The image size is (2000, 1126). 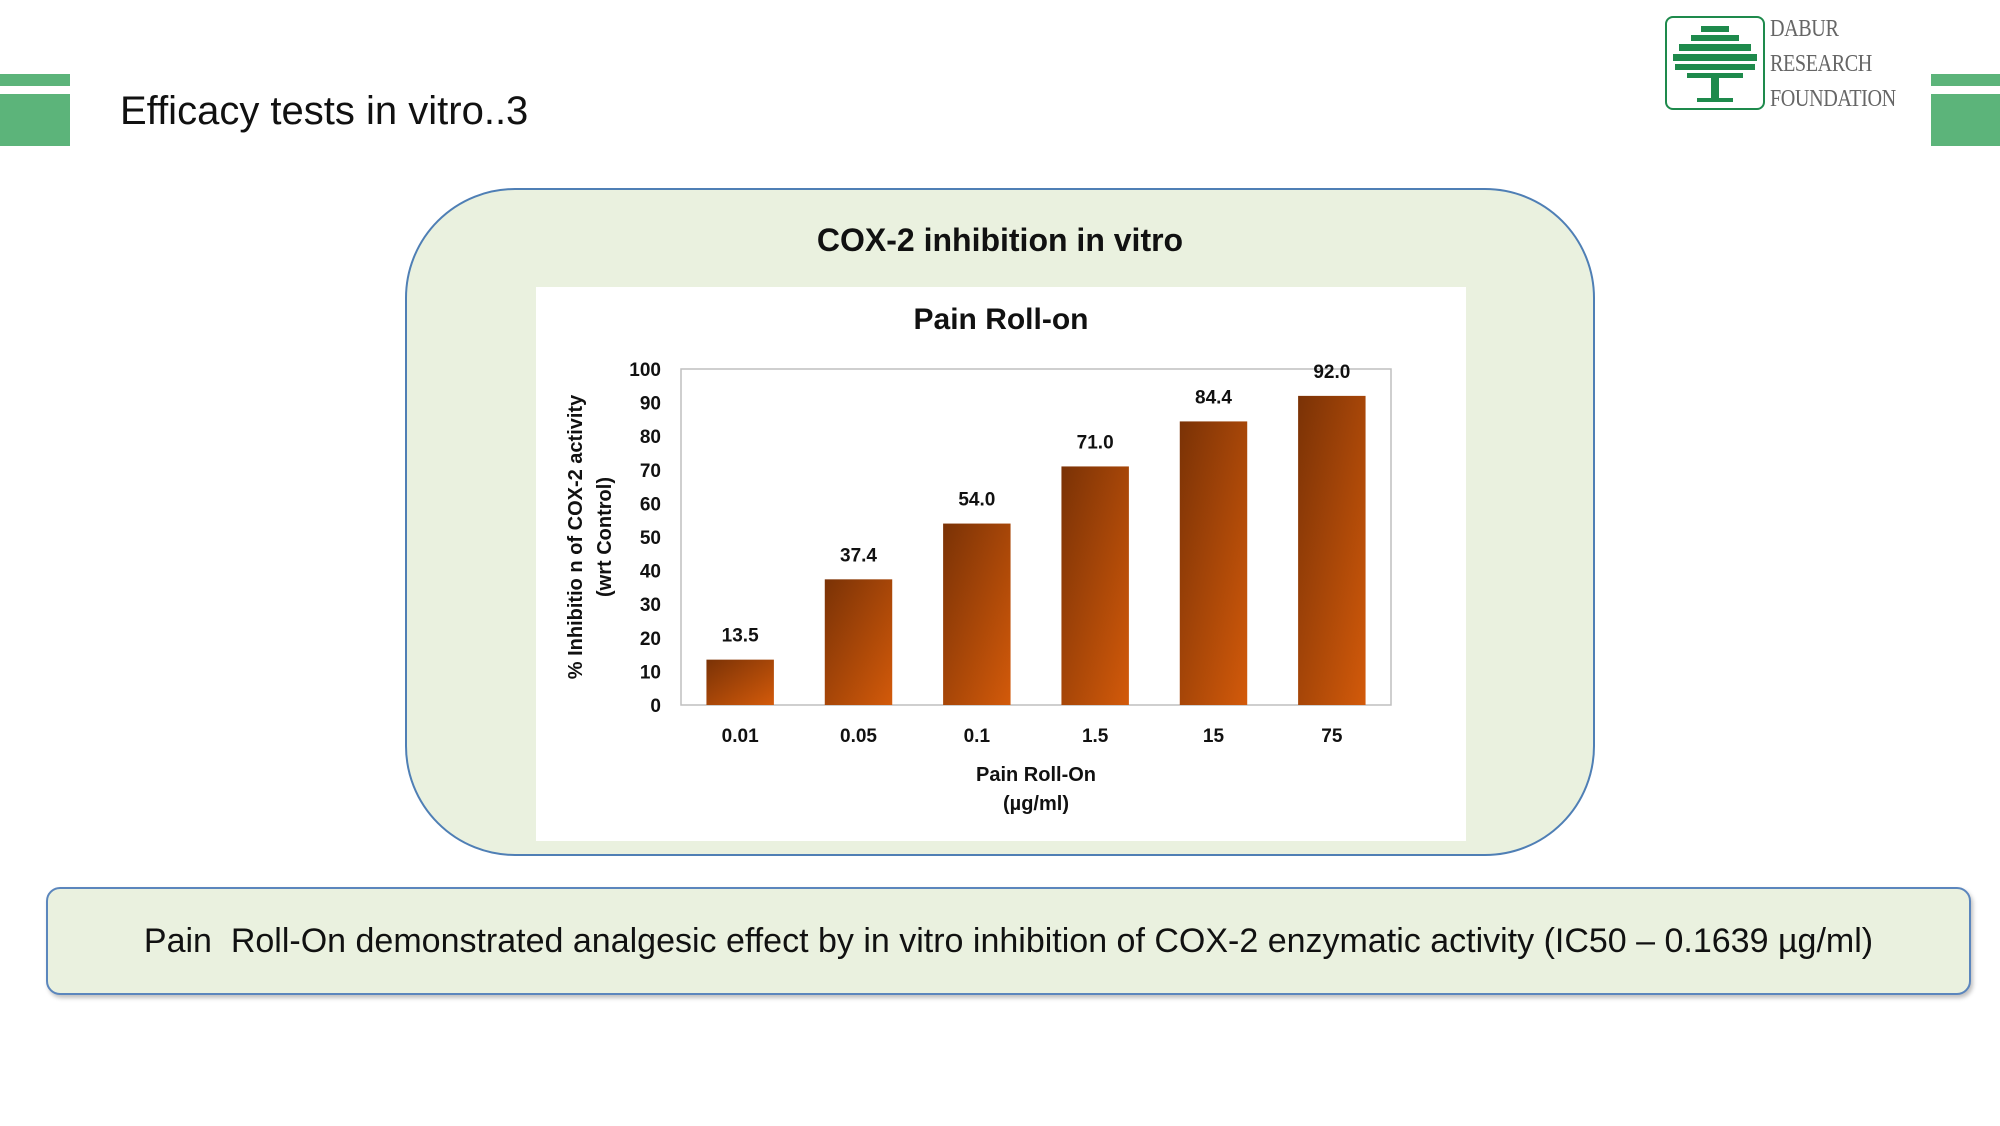 I want to click on x-tick-label: 1.5, so click(x=1095, y=736).